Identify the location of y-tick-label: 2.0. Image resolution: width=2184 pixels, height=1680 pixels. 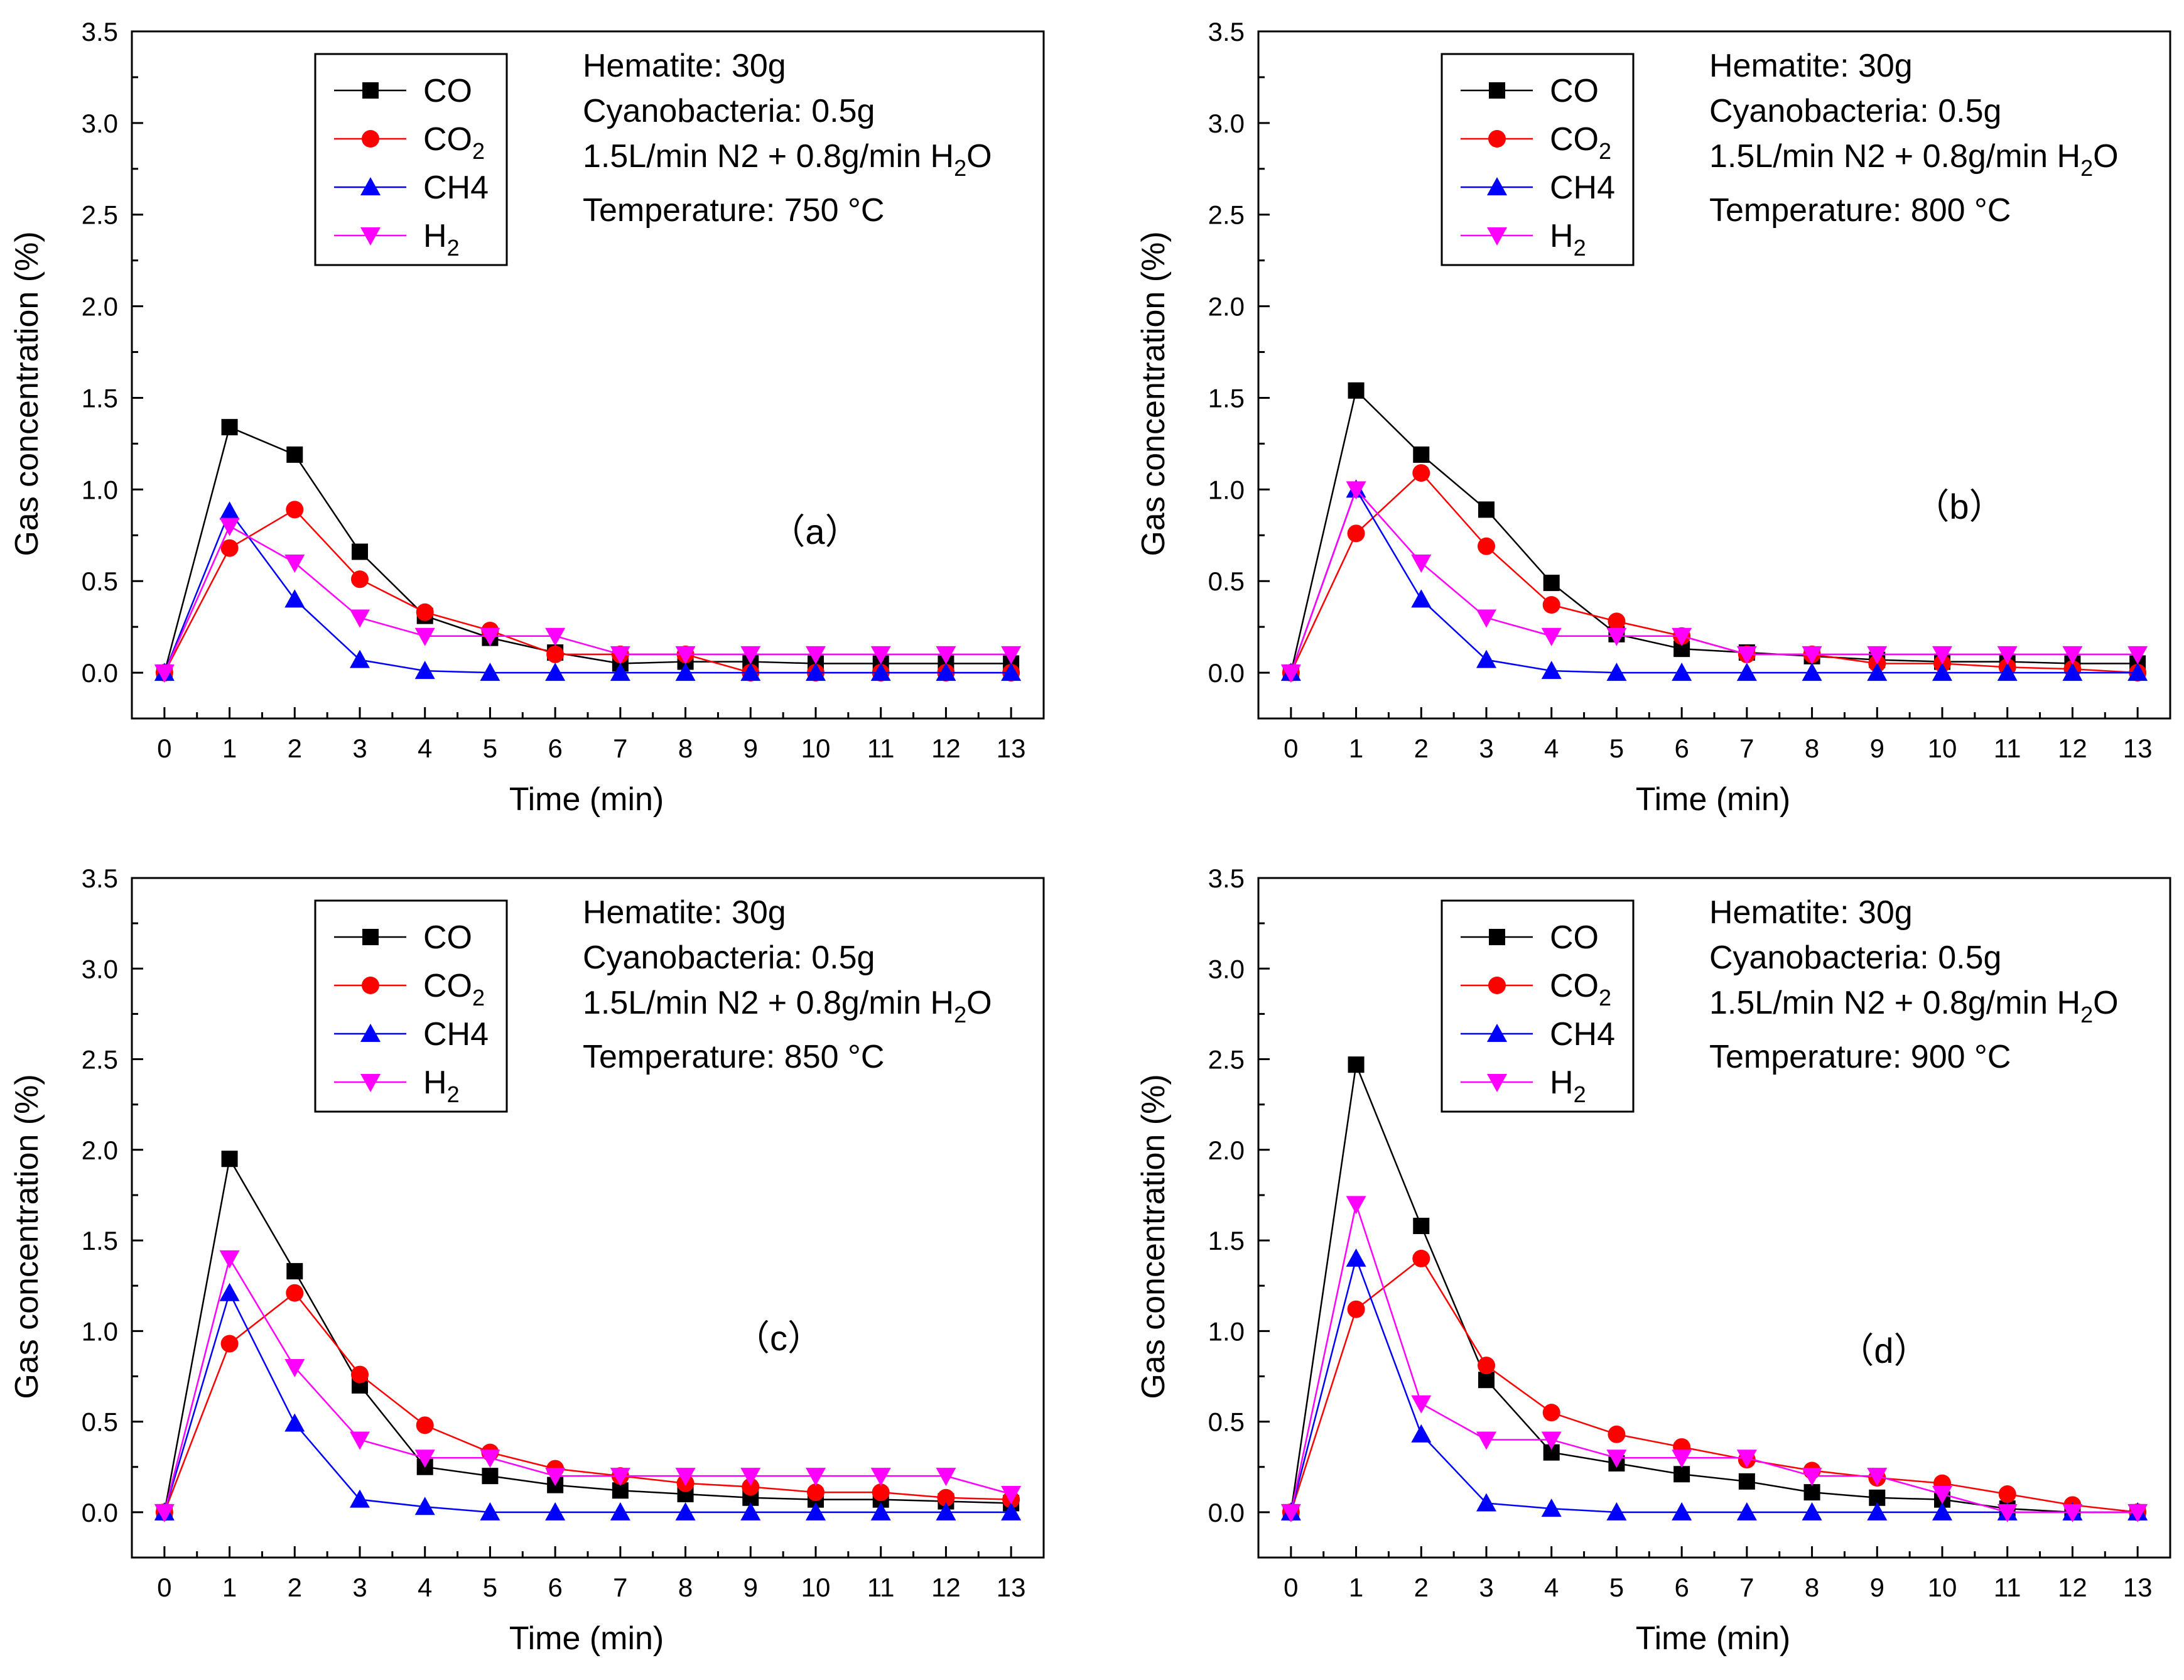
(1226, 1150).